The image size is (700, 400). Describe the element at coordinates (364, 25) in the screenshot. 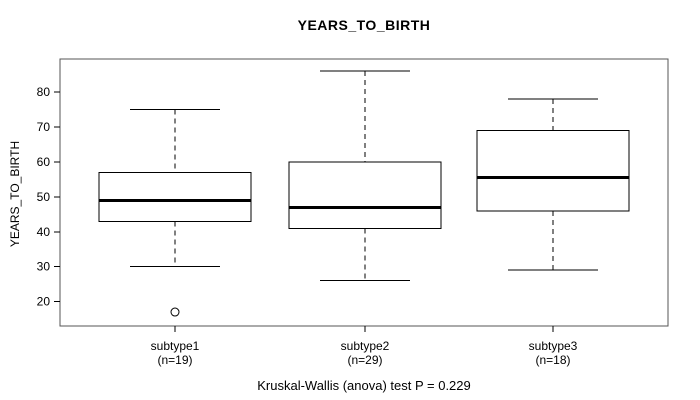

I see `chart-title: YEARS_TO_BIRTH` at that location.